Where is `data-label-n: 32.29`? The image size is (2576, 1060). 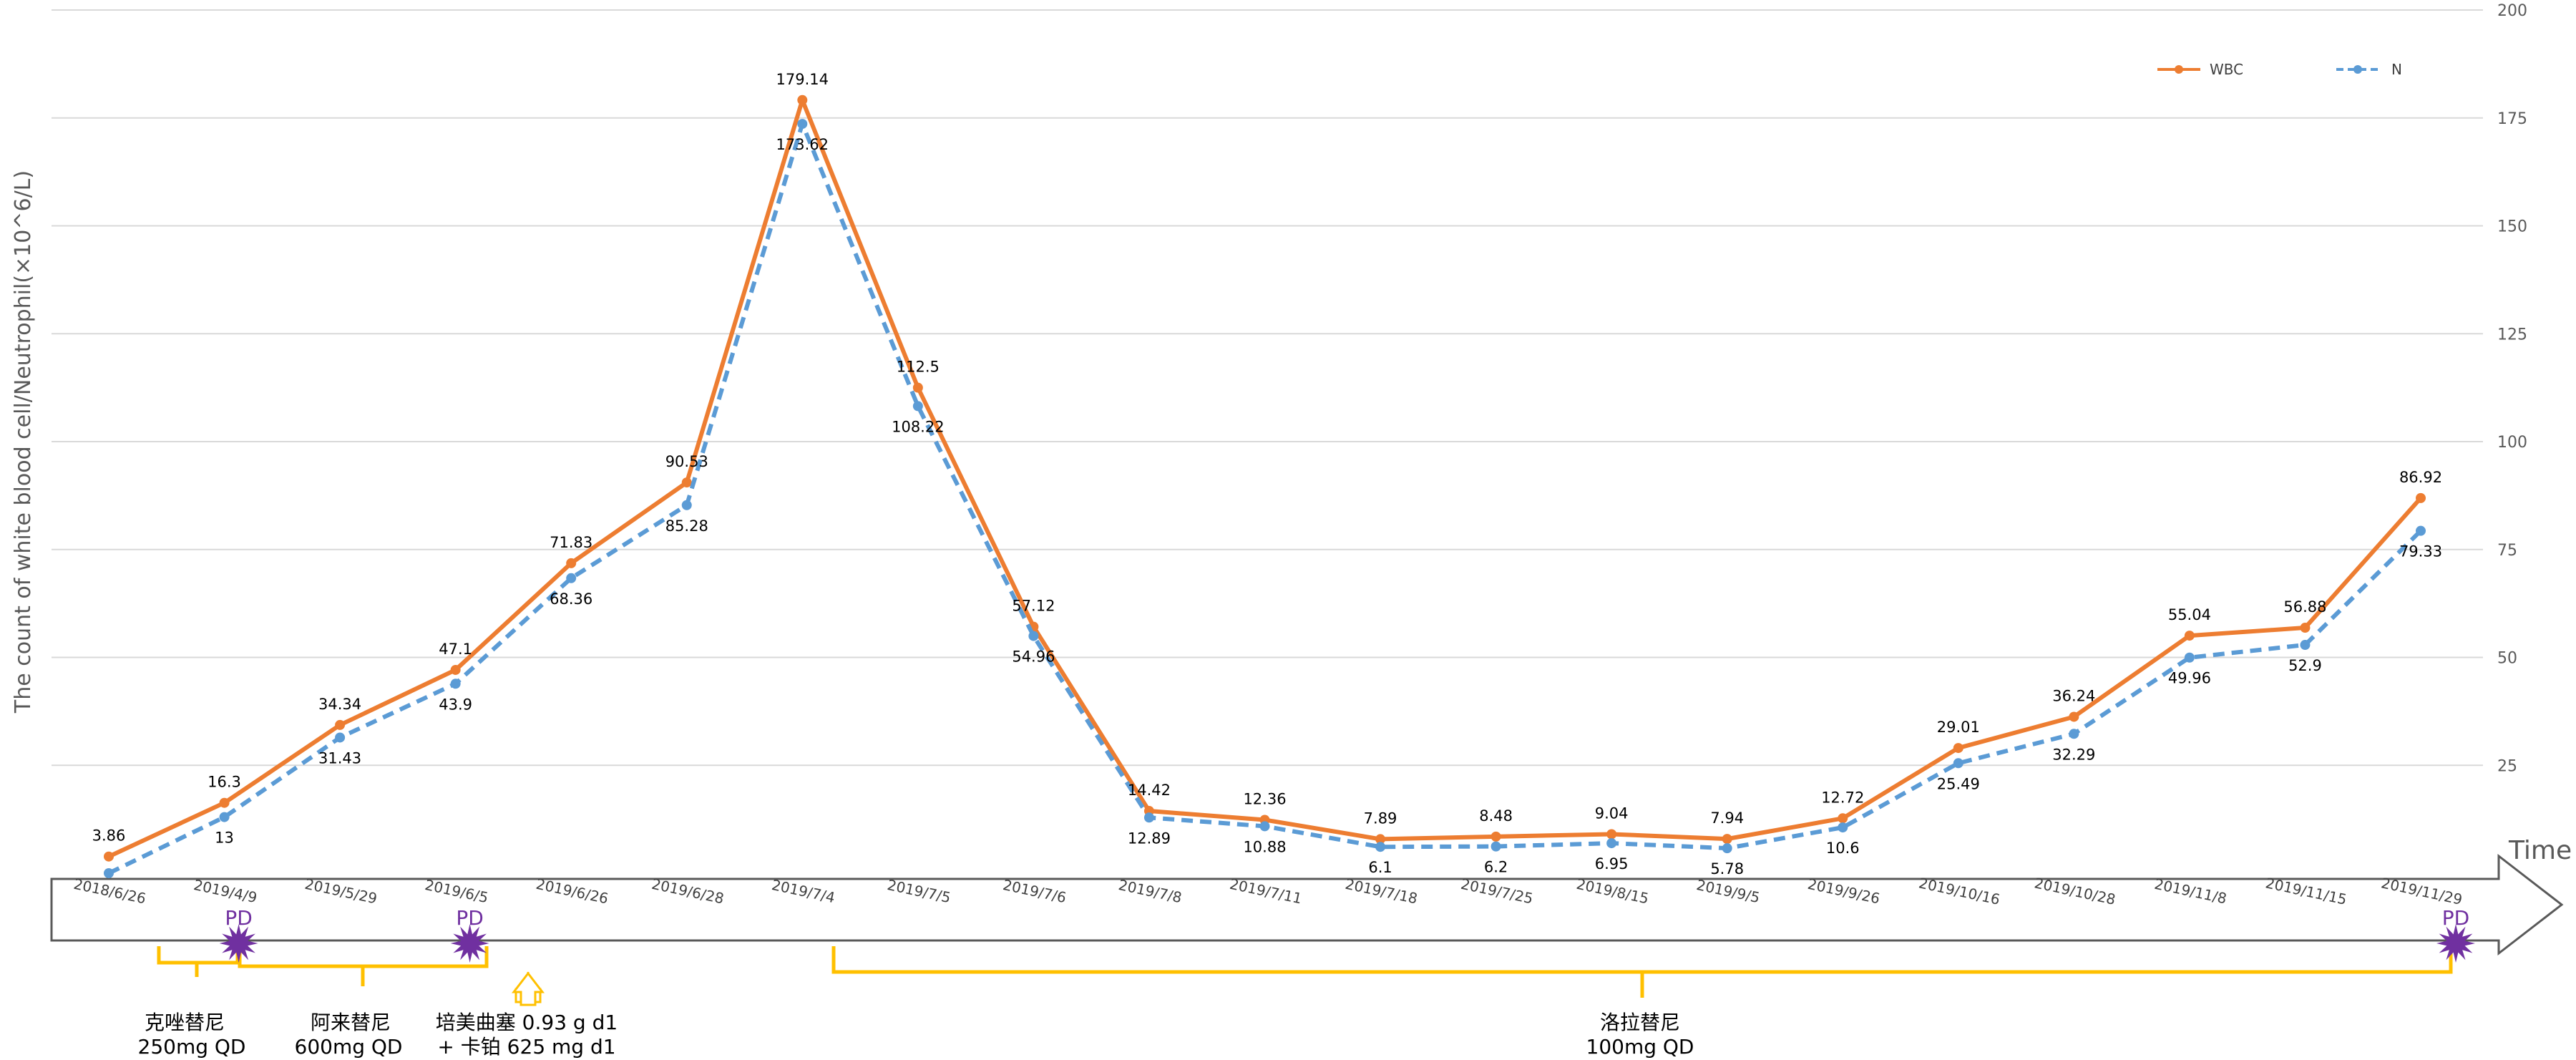
data-label-n: 32.29 is located at coordinates (2073, 754).